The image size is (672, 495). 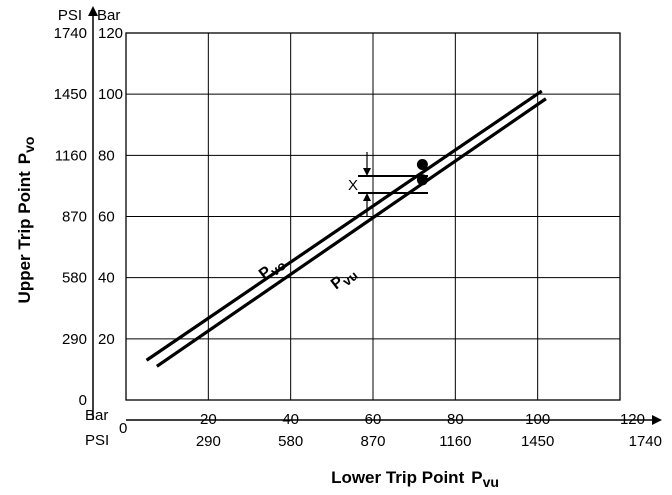 I want to click on x-tick-label-psi: 1450, so click(x=537, y=441).